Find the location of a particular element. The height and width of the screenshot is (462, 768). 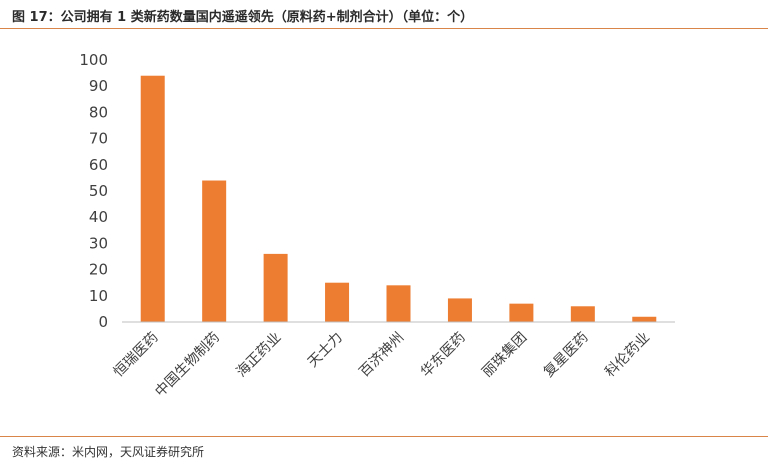

y-axis: 0 10 20 30 40 50 60 70 80 90 100 is located at coordinates (93, 191).